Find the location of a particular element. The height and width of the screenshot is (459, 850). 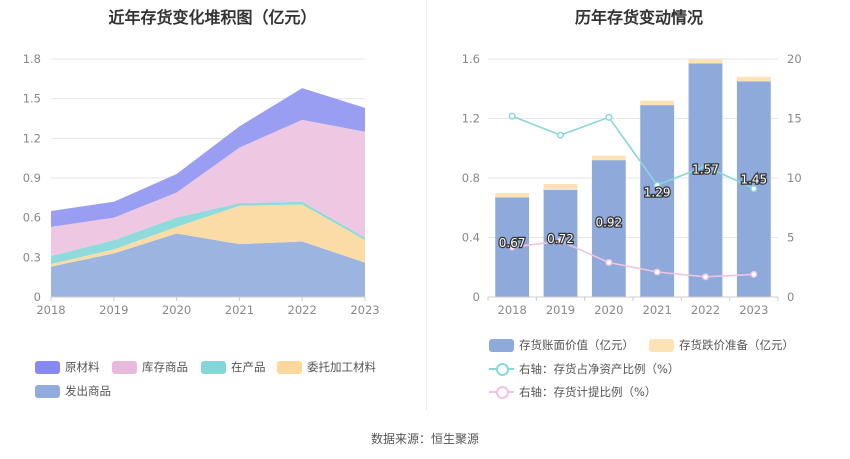

bar-value-label: 1.57 is located at coordinates (705, 170).